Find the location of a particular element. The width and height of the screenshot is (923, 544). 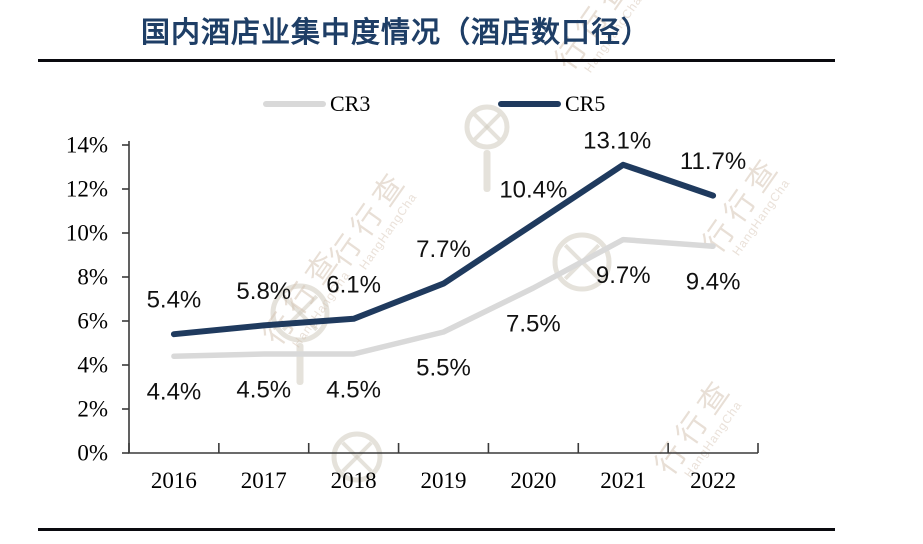

legend-swatch-cr3 is located at coordinates (294, 104).